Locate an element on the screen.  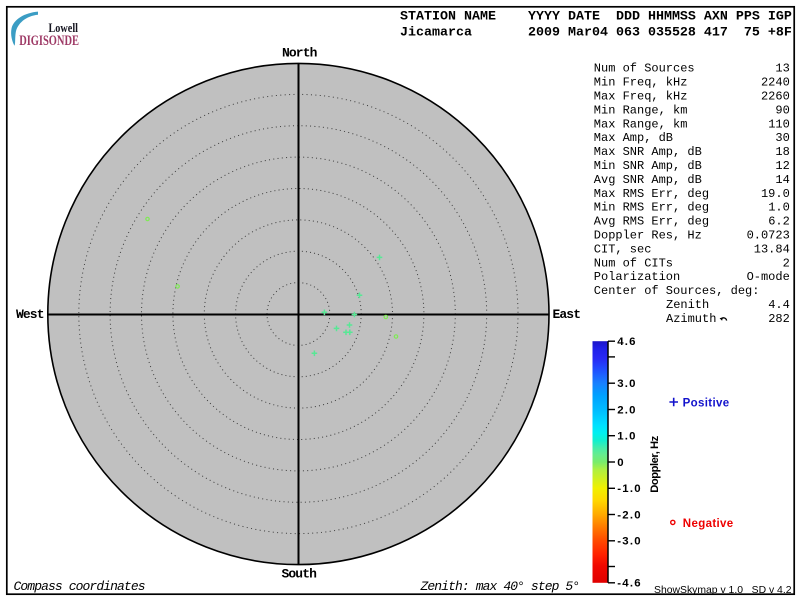
svg-text: 13 is located at coordinates (782, 69).